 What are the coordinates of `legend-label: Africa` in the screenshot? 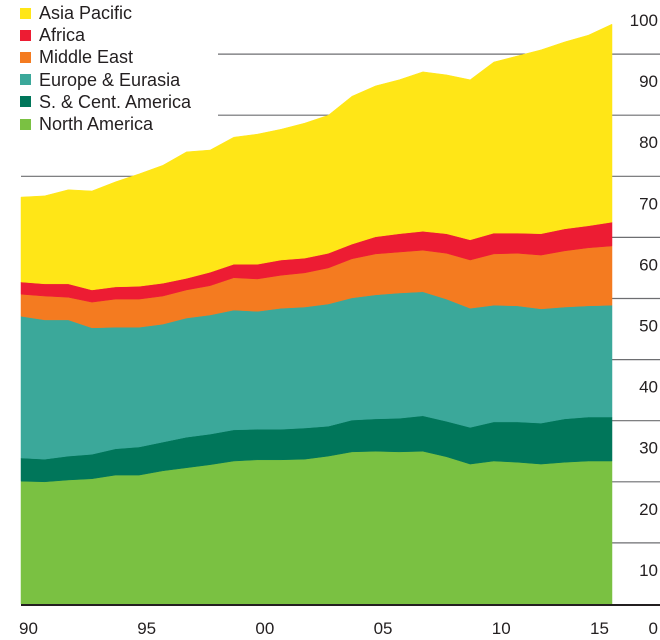 It's located at (62, 35).